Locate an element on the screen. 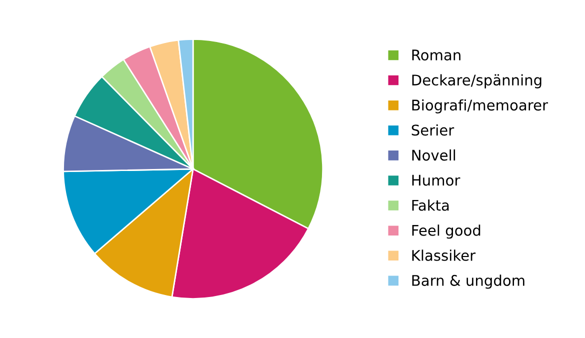 This screenshot has width=585, height=338. legend-label: Barn & ungdom is located at coordinates (468, 281).